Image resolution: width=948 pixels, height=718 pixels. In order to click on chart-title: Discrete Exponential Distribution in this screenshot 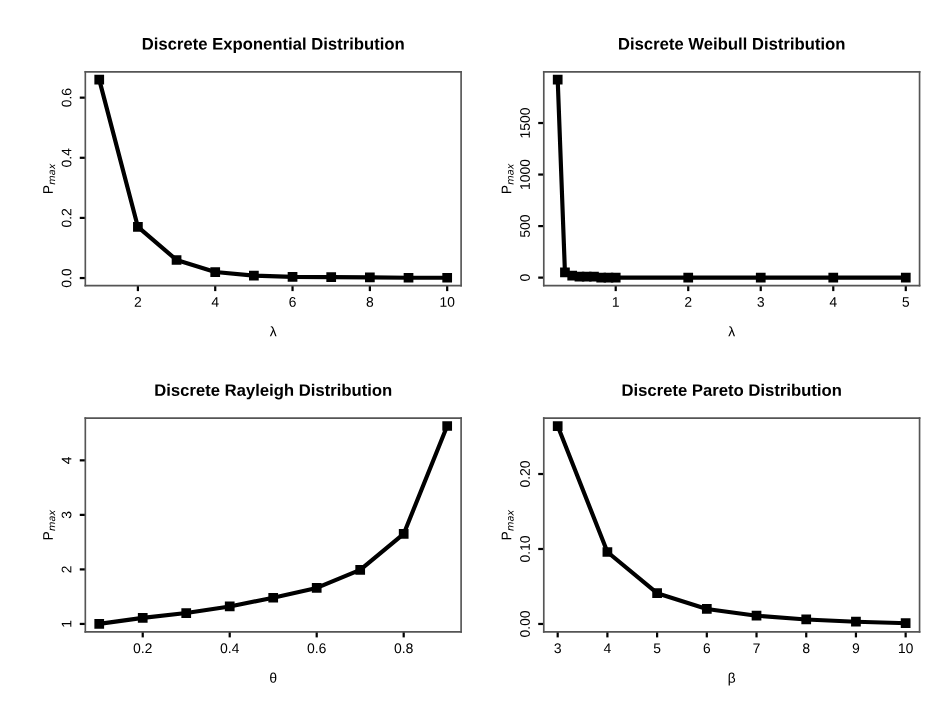, I will do `click(273, 45)`.